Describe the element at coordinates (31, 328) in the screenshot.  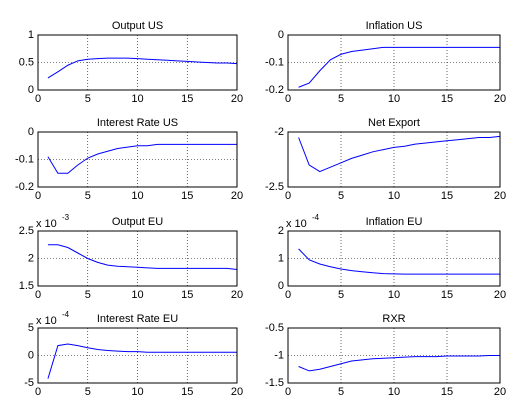
I see `y-tick-label: 5` at that location.